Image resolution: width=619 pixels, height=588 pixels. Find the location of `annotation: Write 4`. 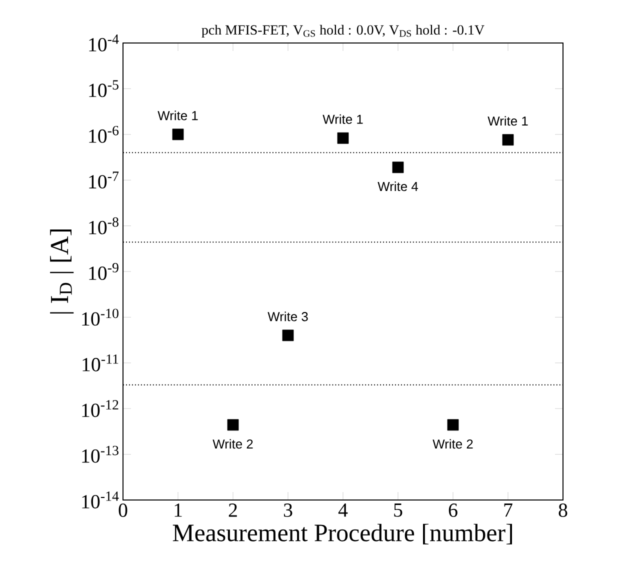

annotation: Write 4 is located at coordinates (398, 187).